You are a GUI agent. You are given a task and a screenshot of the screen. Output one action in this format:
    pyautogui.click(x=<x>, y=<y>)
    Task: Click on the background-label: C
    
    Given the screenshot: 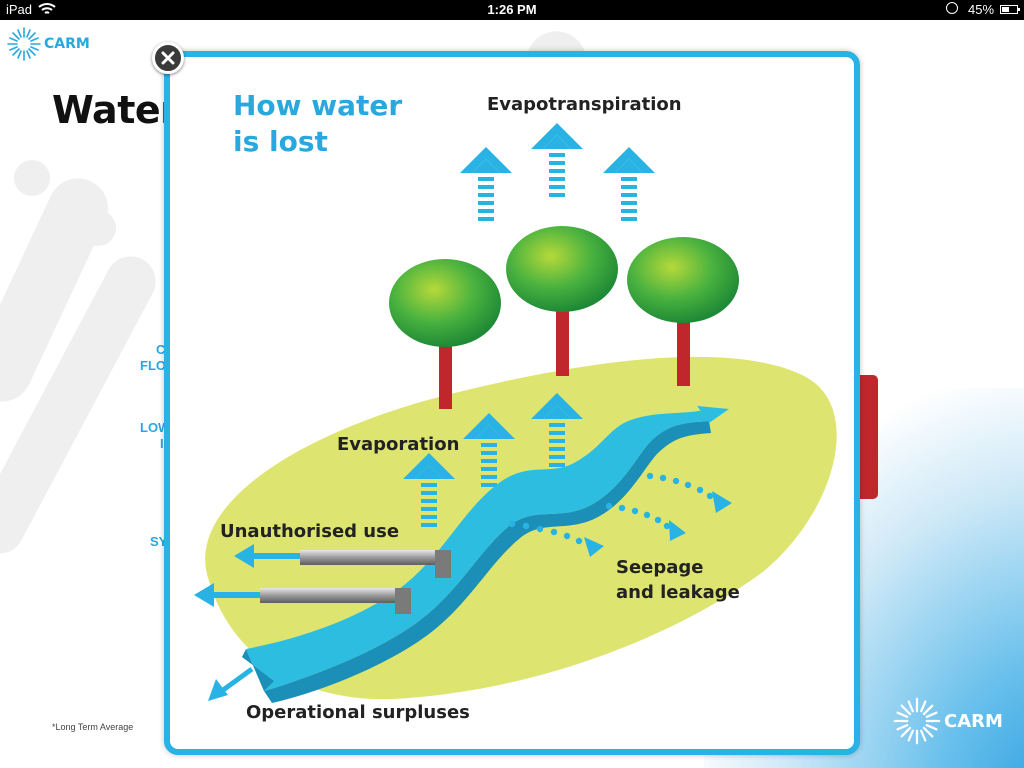 What is the action you would take?
    pyautogui.click(x=161, y=349)
    